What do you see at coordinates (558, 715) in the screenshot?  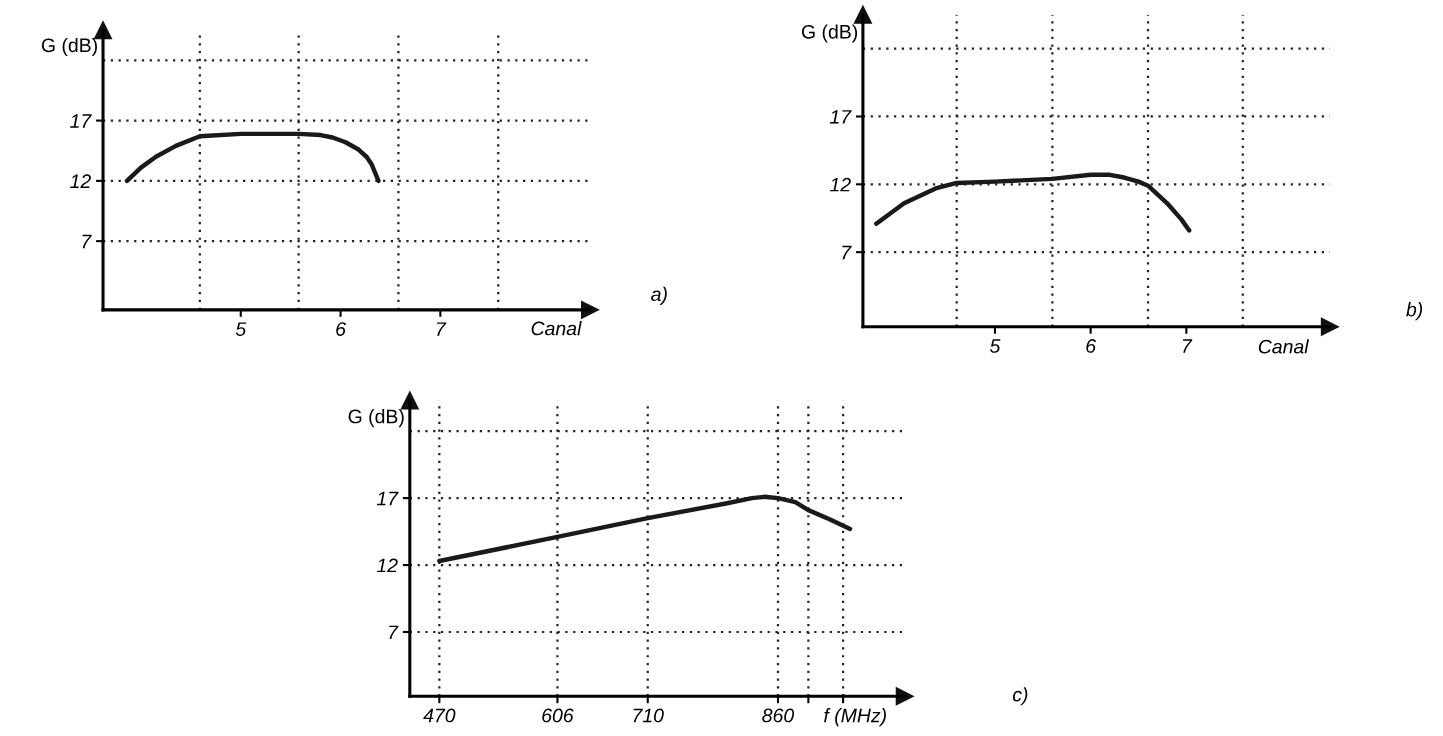 I see `x-tick-label: 606` at bounding box center [558, 715].